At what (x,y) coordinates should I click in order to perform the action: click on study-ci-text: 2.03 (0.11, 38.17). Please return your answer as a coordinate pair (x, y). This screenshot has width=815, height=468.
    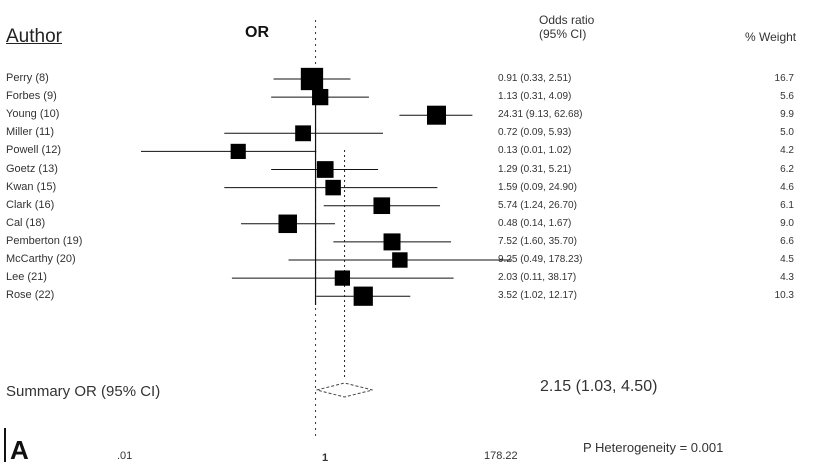
    Looking at the image, I should click on (537, 278).